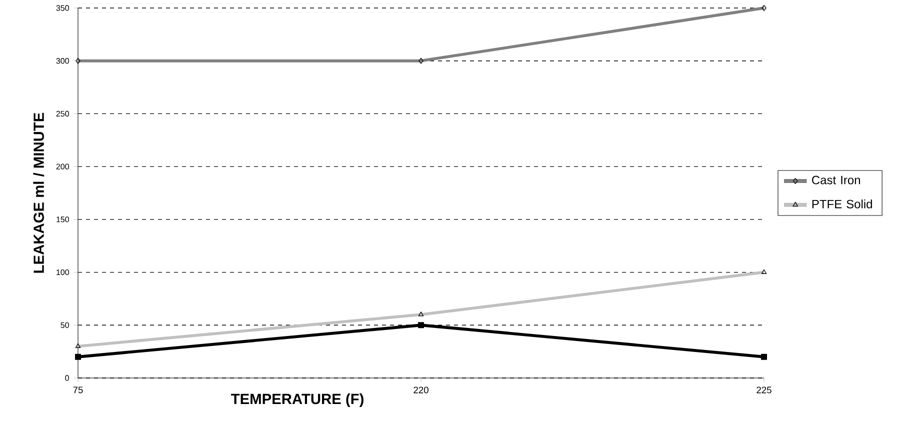 This screenshot has height=422, width=906. What do you see at coordinates (62, 61) in the screenshot?
I see `y-tick-label: 300` at bounding box center [62, 61].